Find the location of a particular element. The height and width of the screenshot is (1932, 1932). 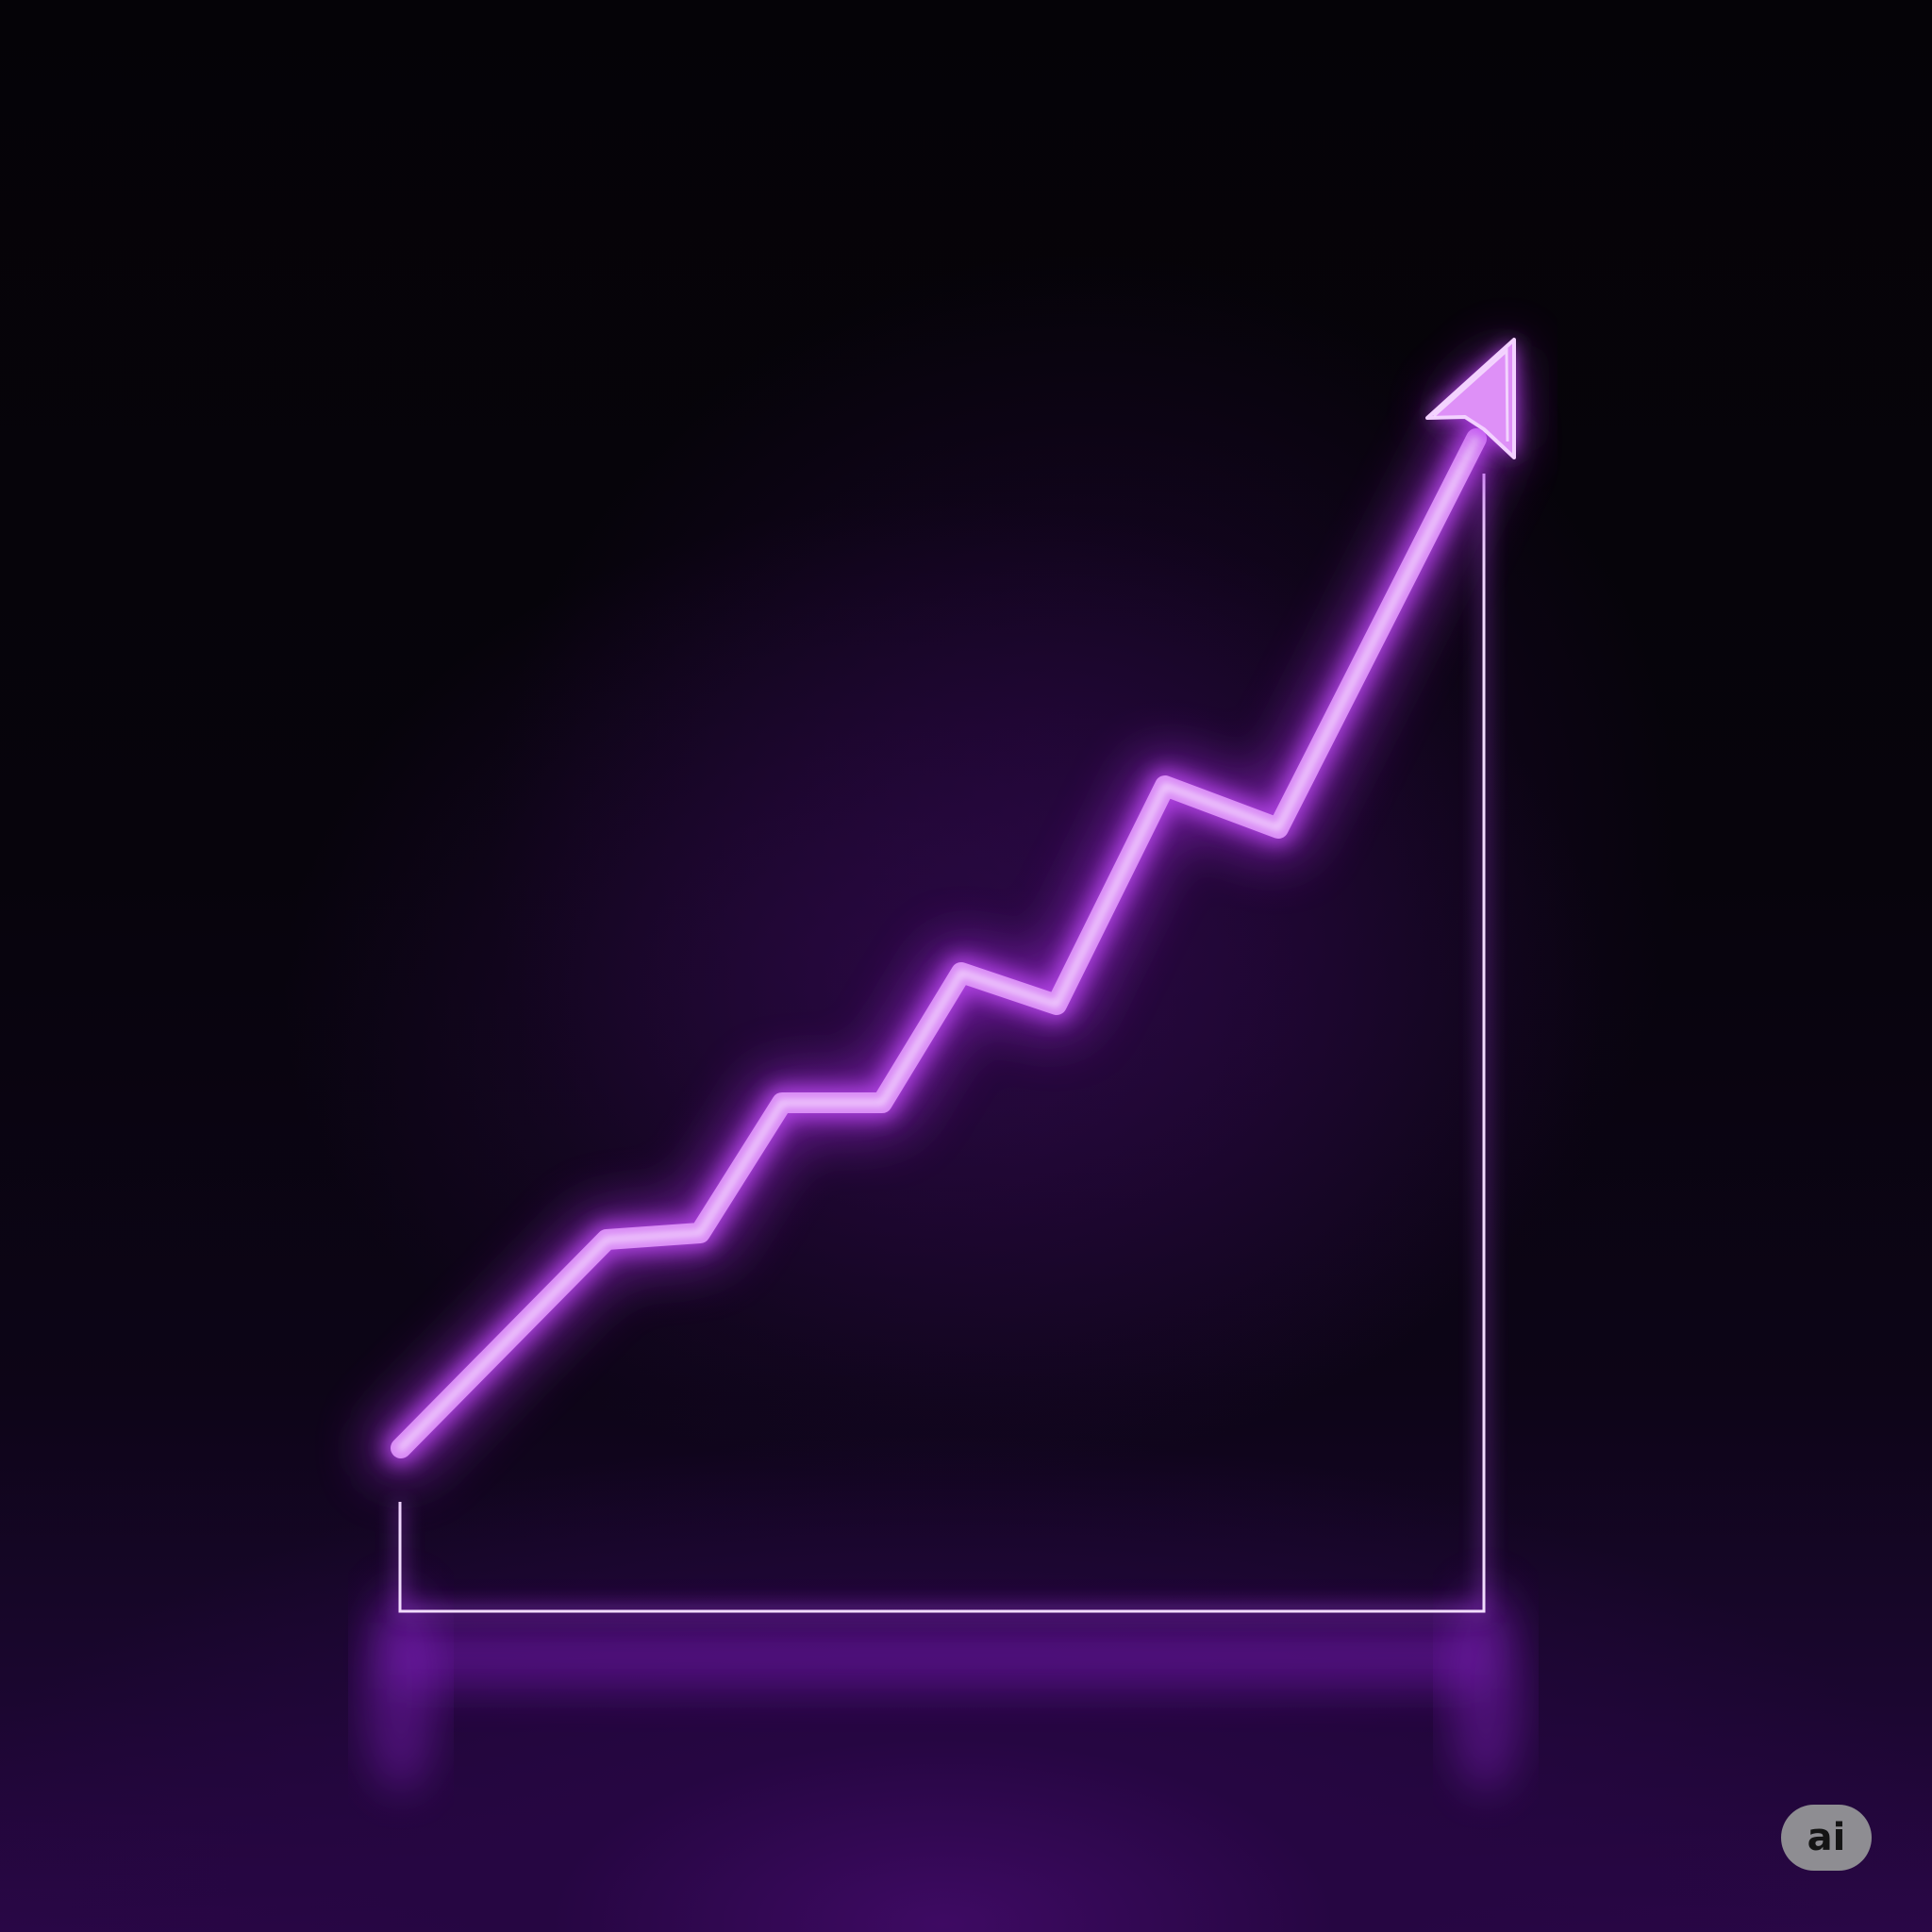

ai-watermark-badge: ai is located at coordinates (1826, 1838).